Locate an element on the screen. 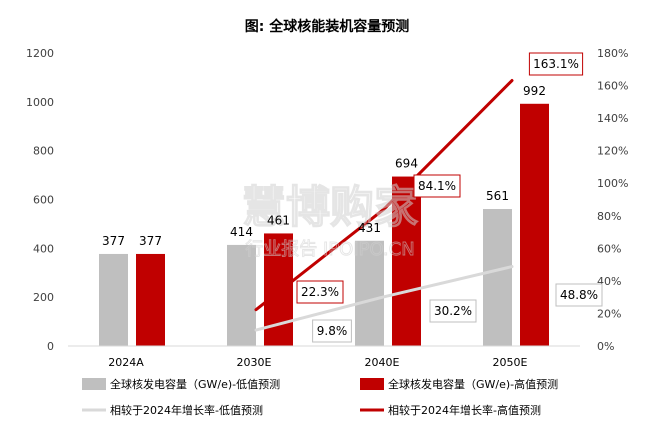 This screenshot has height=436, width=654. x-tick-label: 2040E is located at coordinates (382, 362).